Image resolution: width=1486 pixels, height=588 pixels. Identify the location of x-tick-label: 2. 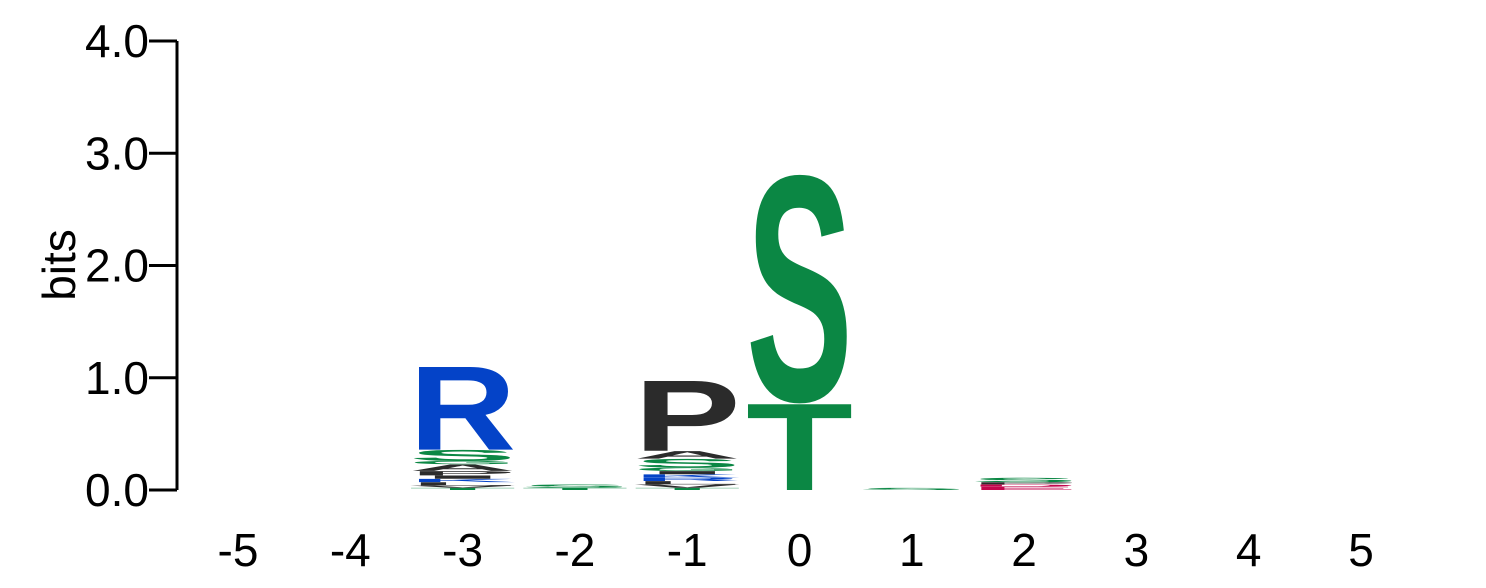
(1024, 550).